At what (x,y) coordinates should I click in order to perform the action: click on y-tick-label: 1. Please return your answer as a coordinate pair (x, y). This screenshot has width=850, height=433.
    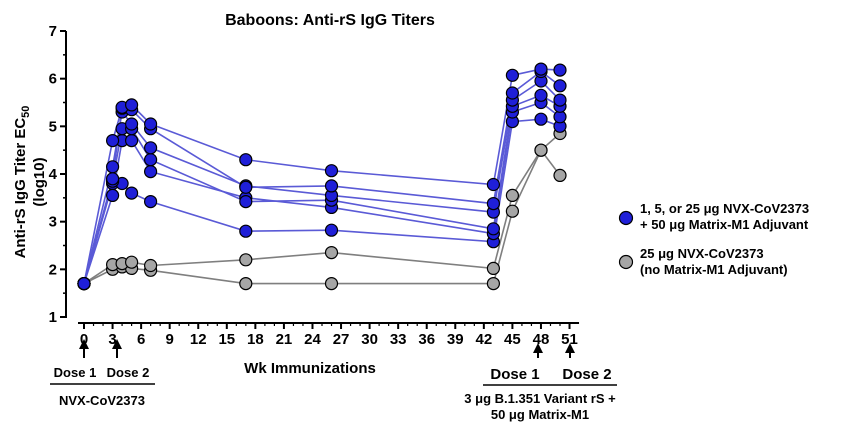
    Looking at the image, I should click on (53, 317).